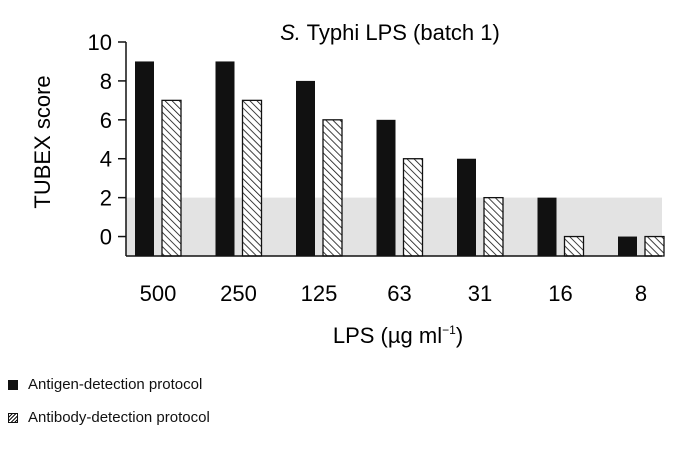 The image size is (678, 452). I want to click on legend-item-antigen: Antigen-detection protocol, so click(105, 384).